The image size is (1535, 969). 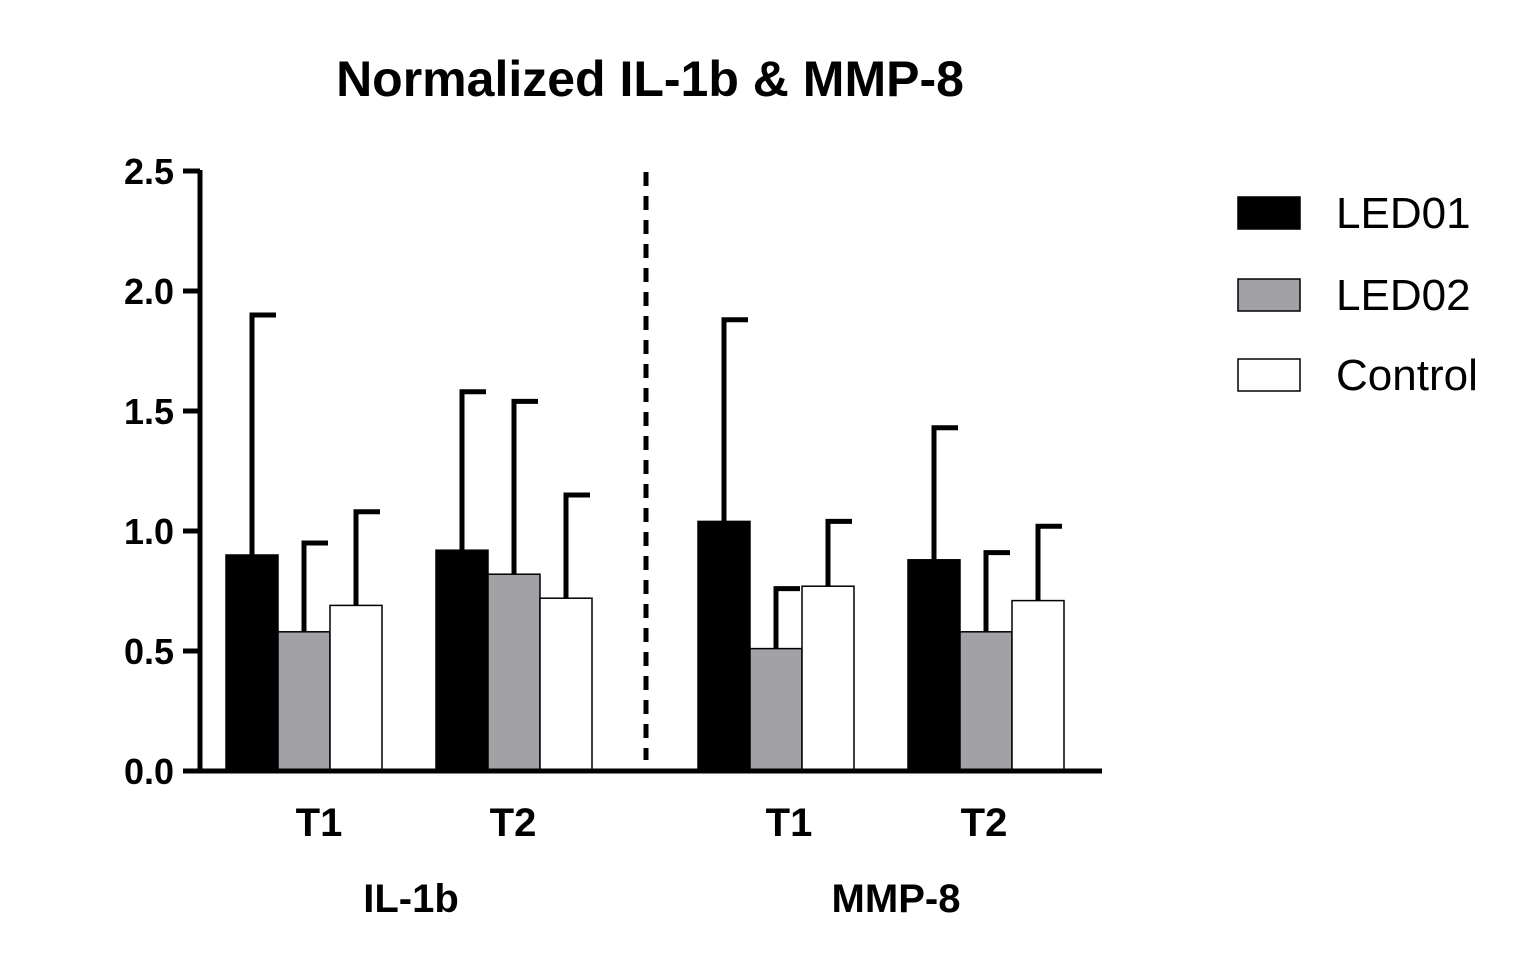 What do you see at coordinates (149, 411) in the screenshot?
I see `y-tick-label: 1.5` at bounding box center [149, 411].